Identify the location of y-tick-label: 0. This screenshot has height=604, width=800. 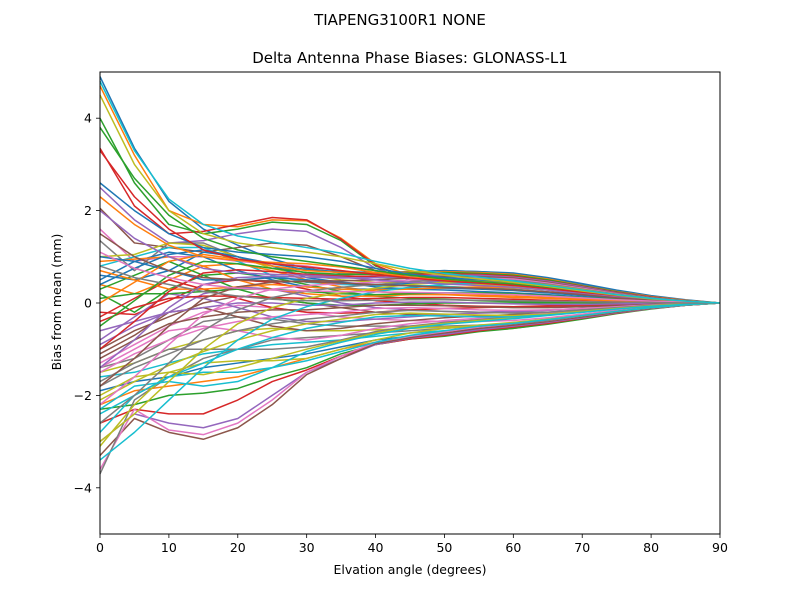
(88, 303).